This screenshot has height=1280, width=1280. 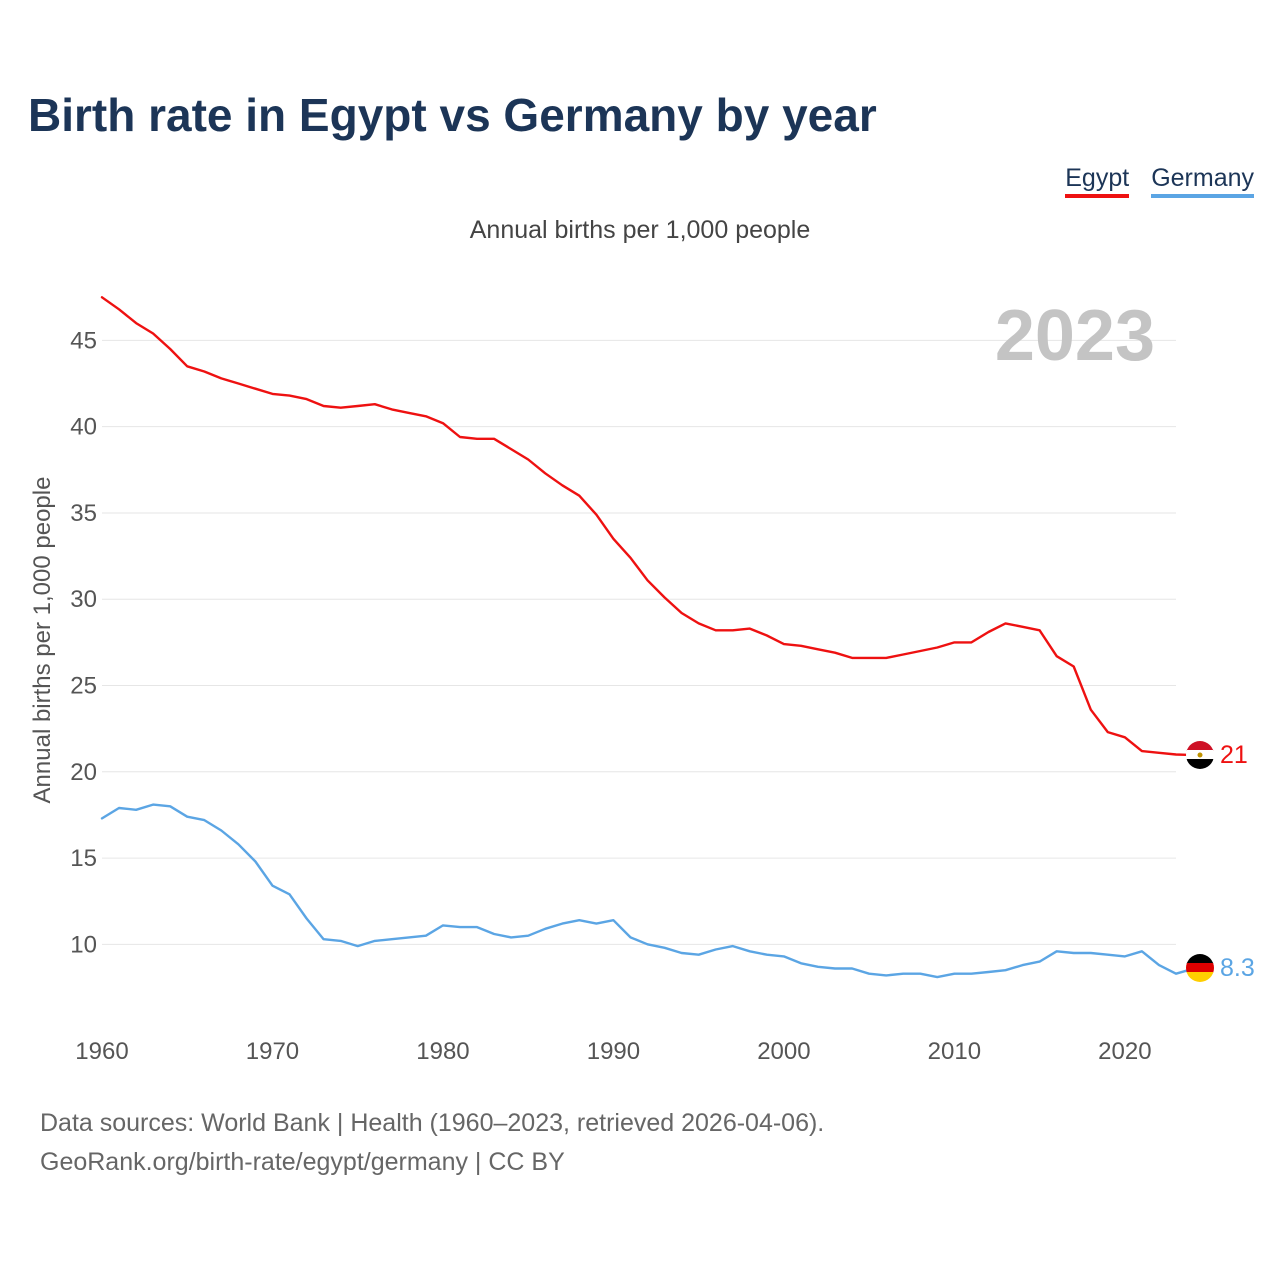 I want to click on legend: Egypt Germany, so click(x=1159, y=181).